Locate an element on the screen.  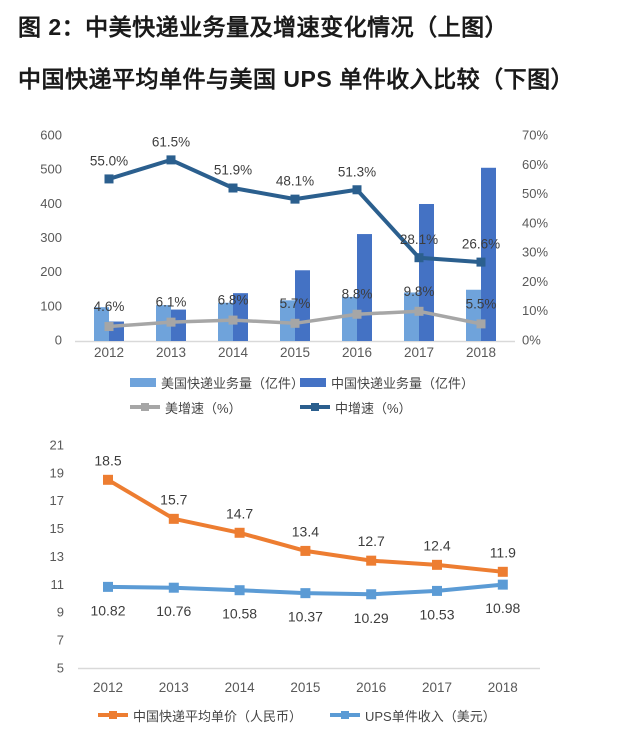
legend-item-cn-volume: 中国快递业务量（亿件） is located at coordinates (387, 382).